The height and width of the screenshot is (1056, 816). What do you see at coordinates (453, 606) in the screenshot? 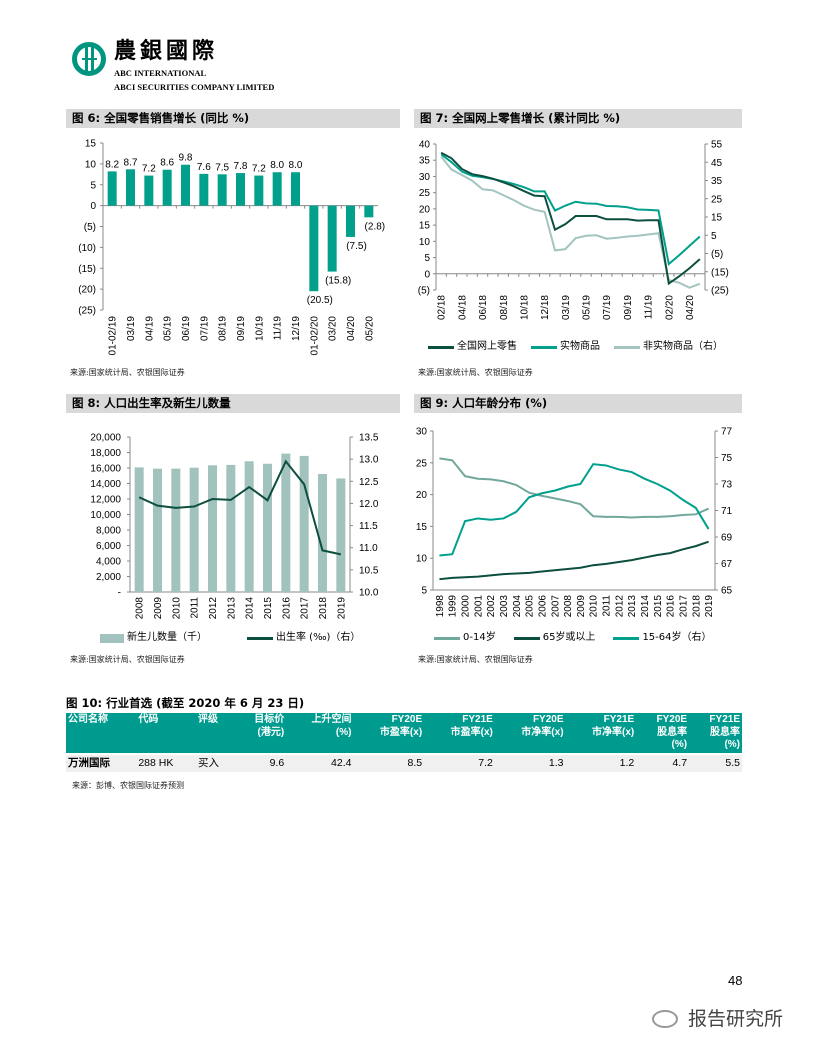
I see `x-tick-label: 1999` at bounding box center [453, 606].